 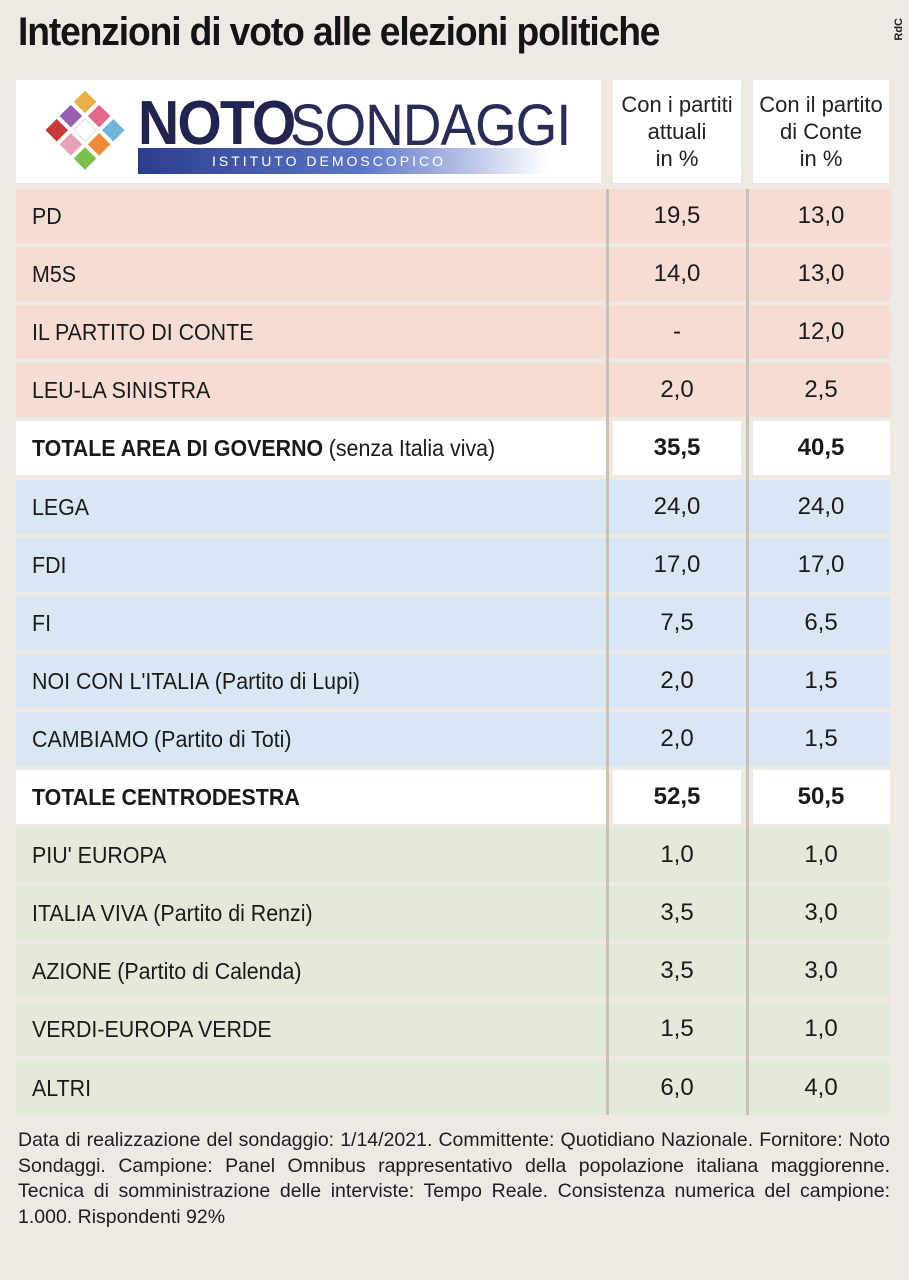 What do you see at coordinates (453, 971) in the screenshot?
I see `party-row: AZIONE (Partito di Calenda) 3,5 3,0` at bounding box center [453, 971].